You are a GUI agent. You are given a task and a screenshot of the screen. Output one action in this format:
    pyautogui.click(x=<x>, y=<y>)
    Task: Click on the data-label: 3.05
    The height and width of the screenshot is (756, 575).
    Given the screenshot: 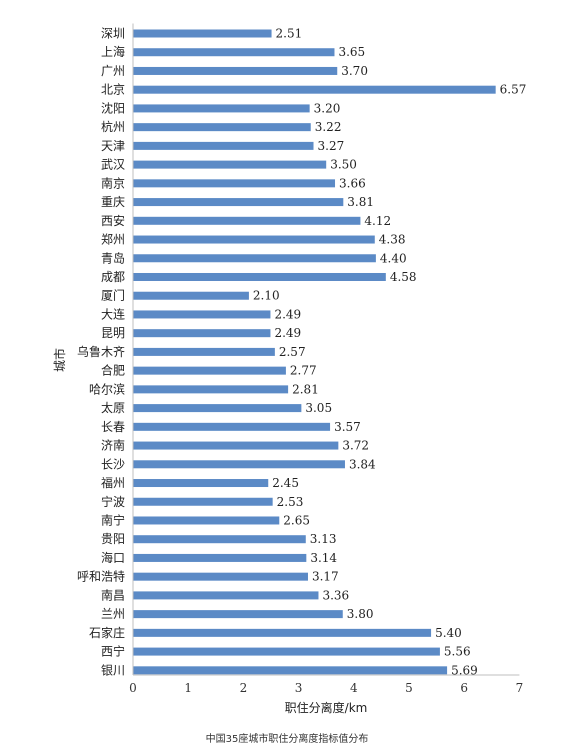 What is the action you would take?
    pyautogui.click(x=318, y=408)
    